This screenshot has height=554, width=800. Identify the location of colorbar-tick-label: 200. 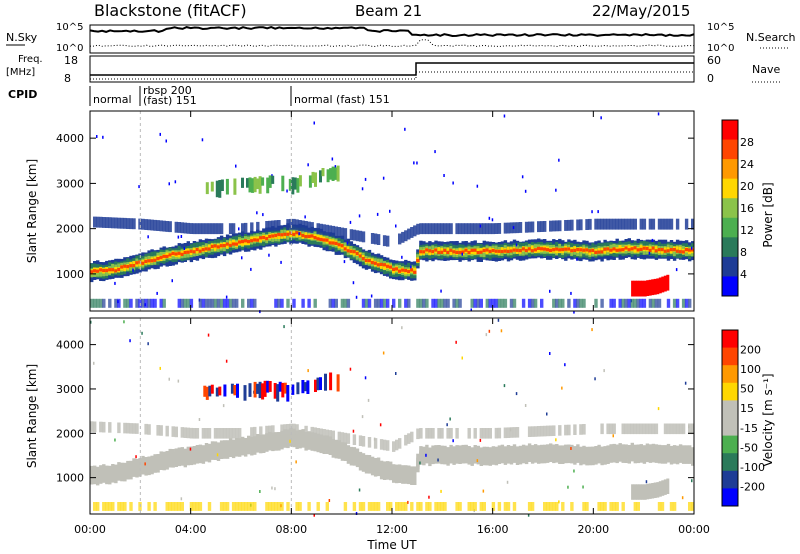
(750, 350).